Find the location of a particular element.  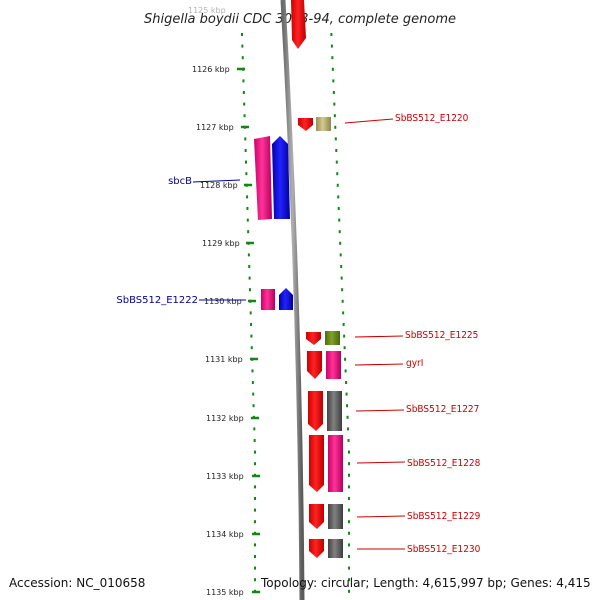

kbp-label: 1125 kbp is located at coordinates (207, 10).